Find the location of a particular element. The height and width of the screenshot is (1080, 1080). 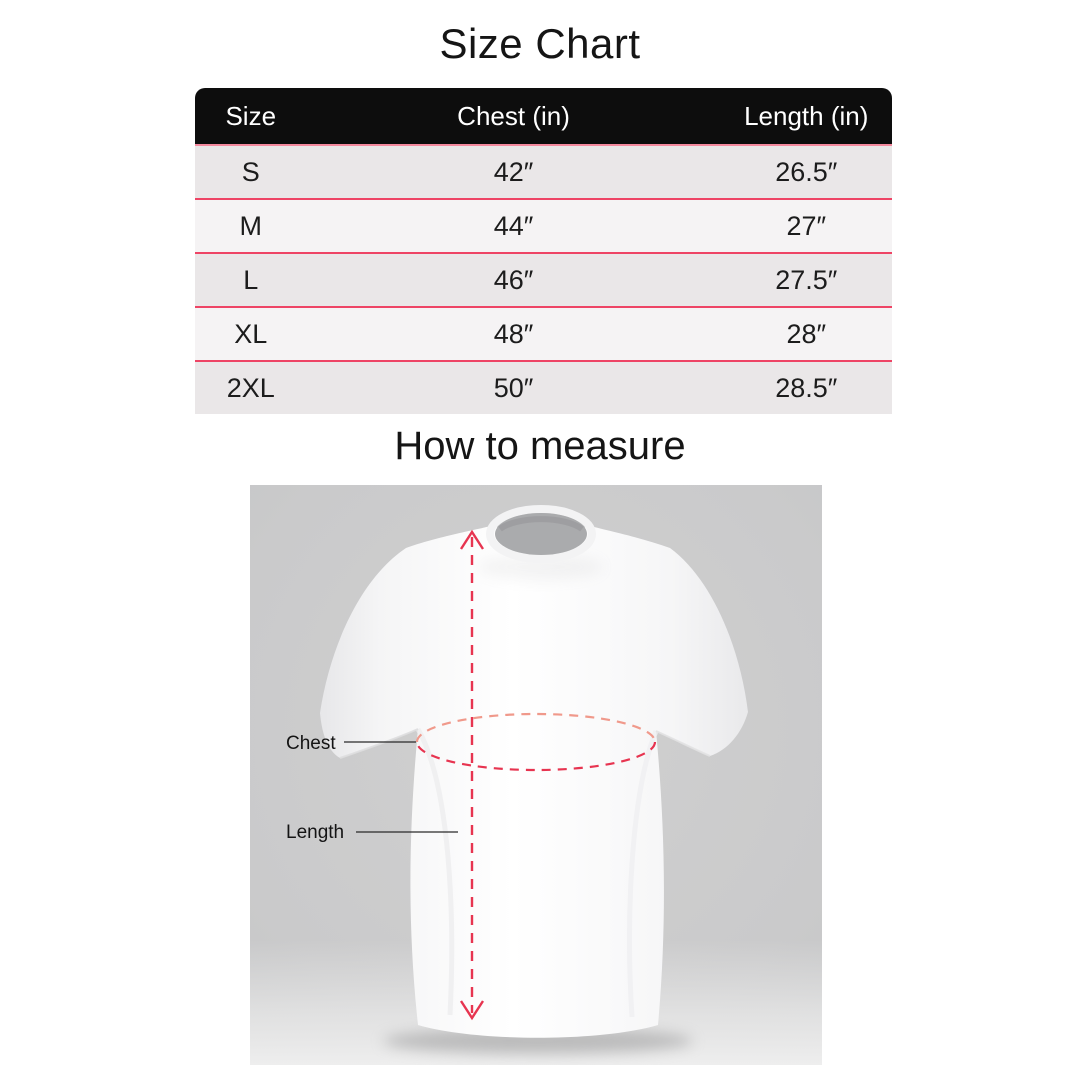

neck-inner-shadow is located at coordinates (541, 524).